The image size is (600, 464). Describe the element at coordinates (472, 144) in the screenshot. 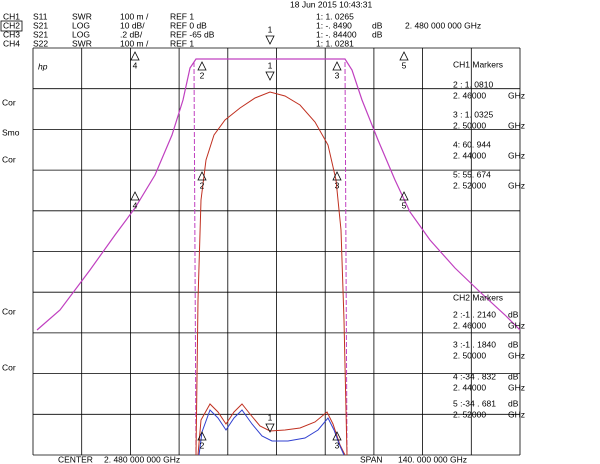

I see `marker-value: 4: 60. 944` at that location.